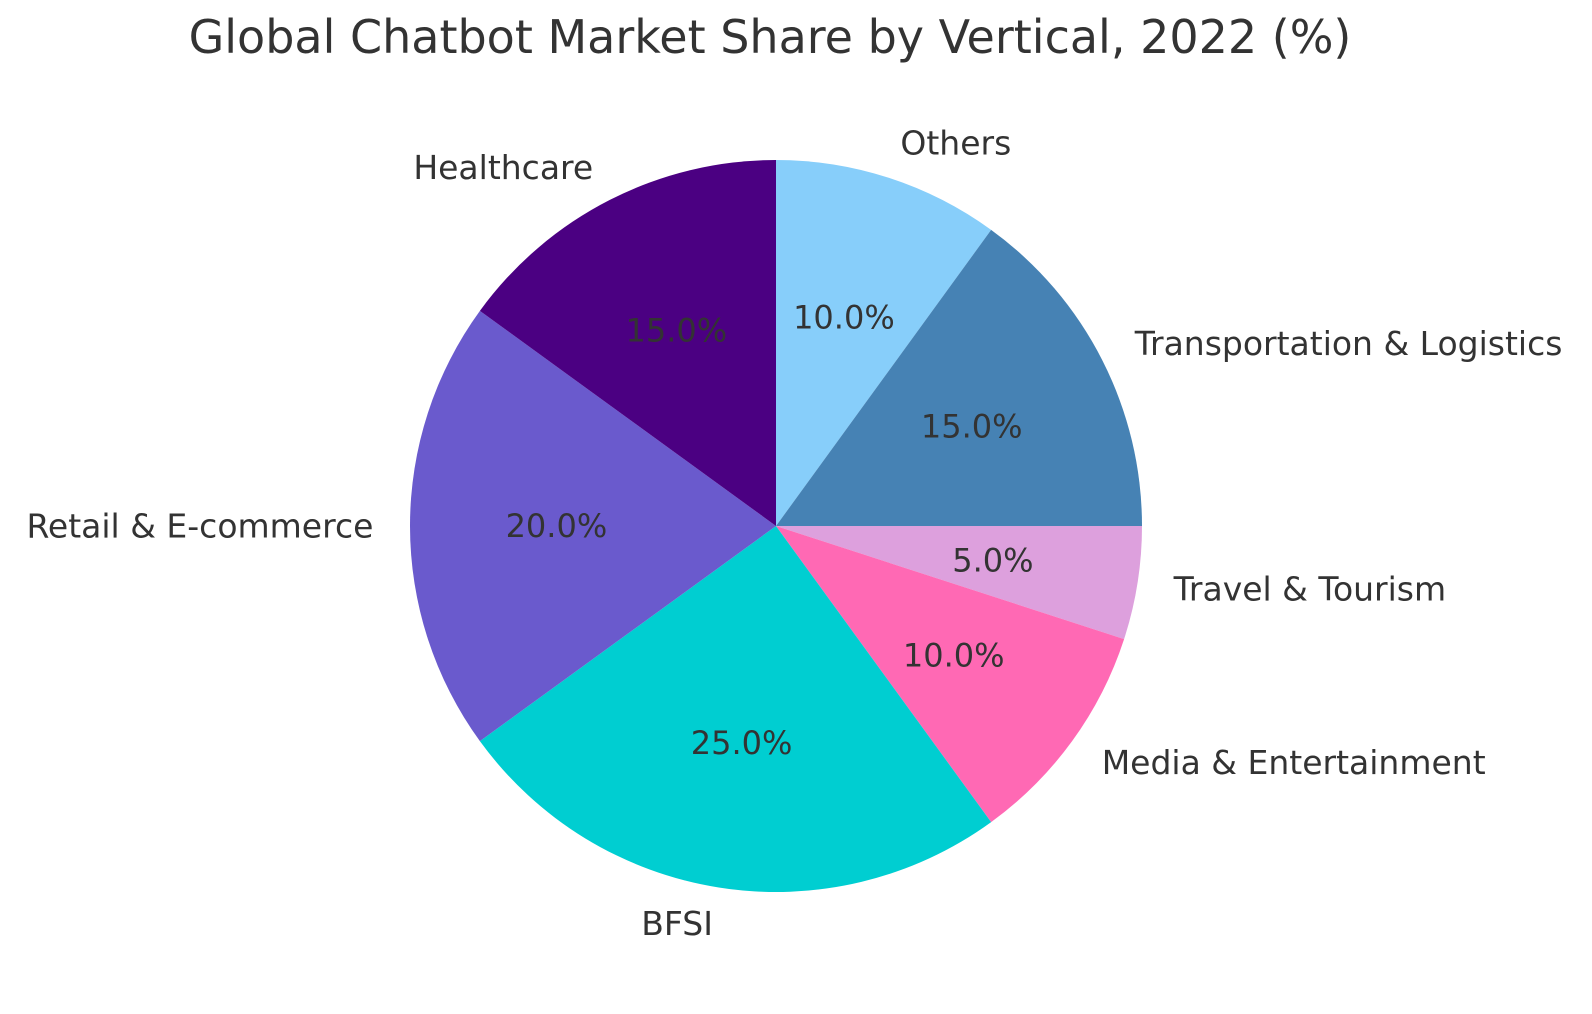  I want to click on pie-slice-healthcare, so click(627, 343).